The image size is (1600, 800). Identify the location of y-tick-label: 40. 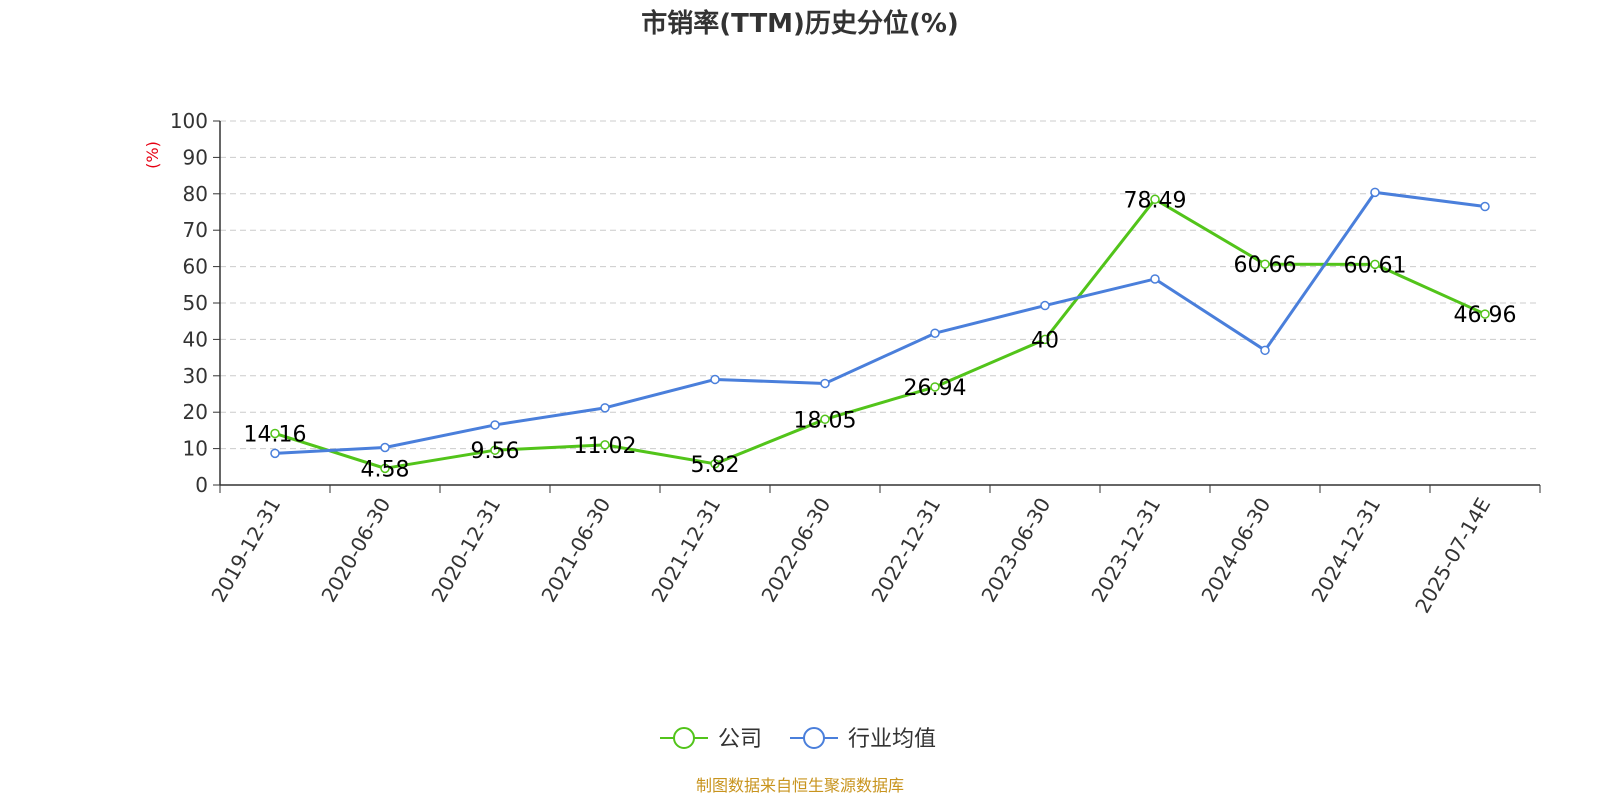
(195, 339).